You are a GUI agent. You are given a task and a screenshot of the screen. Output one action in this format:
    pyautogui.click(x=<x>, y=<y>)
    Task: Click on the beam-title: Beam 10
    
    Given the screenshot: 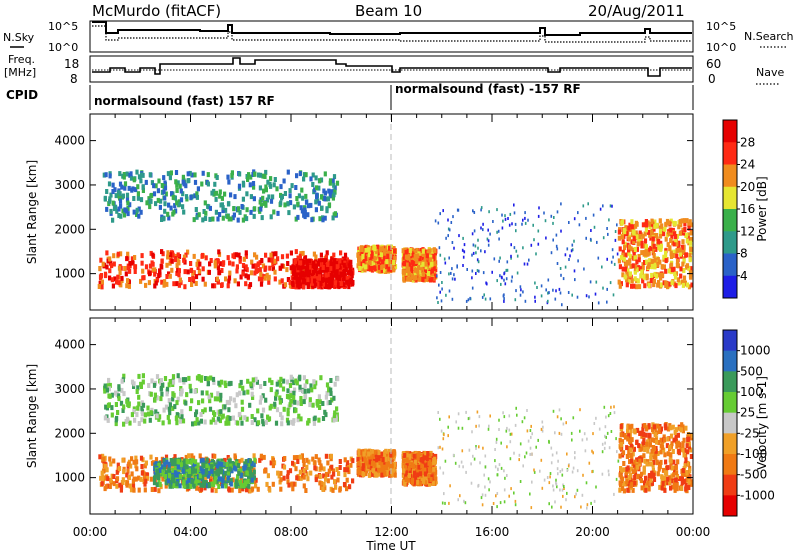 What is the action you would take?
    pyautogui.click(x=388, y=11)
    